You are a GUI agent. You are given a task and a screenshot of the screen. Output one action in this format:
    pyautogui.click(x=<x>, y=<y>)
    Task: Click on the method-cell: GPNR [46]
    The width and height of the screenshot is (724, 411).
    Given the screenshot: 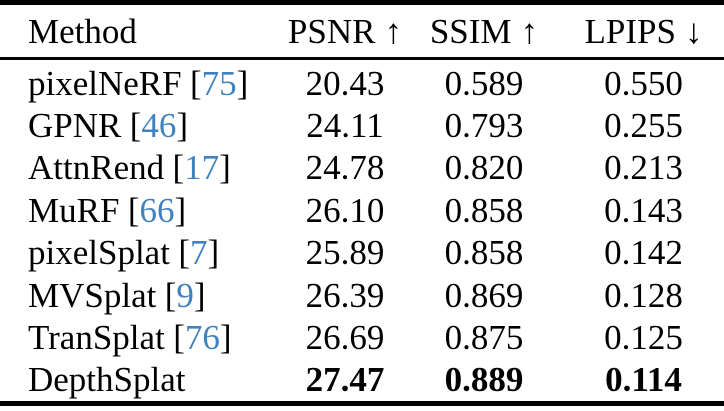 What is the action you would take?
    pyautogui.click(x=142, y=125)
    